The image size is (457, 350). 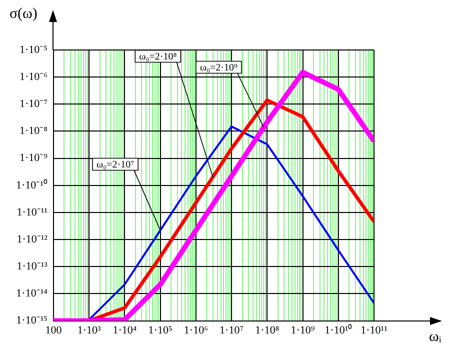 What do you see at coordinates (124, 330) in the screenshot?
I see `x-tick-label: 1·10⁴` at bounding box center [124, 330].